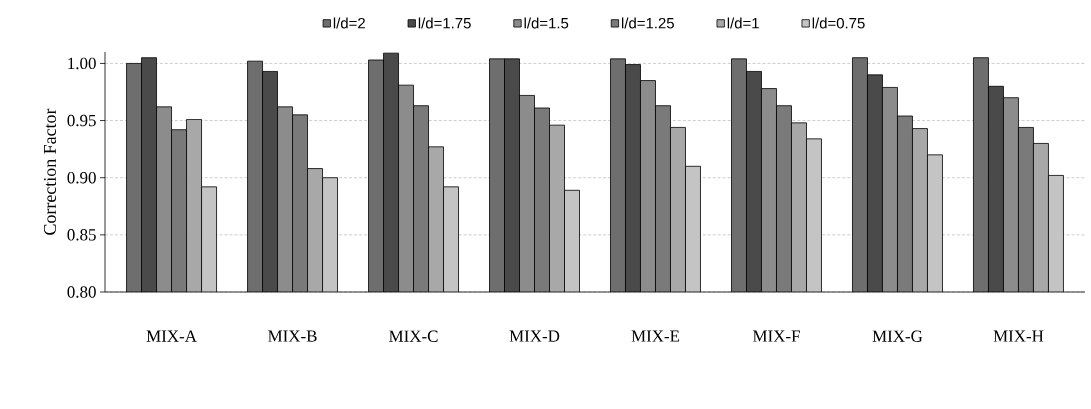 The height and width of the screenshot is (409, 1091). I want to click on legend-label: l/d=1.75, so click(444, 23).